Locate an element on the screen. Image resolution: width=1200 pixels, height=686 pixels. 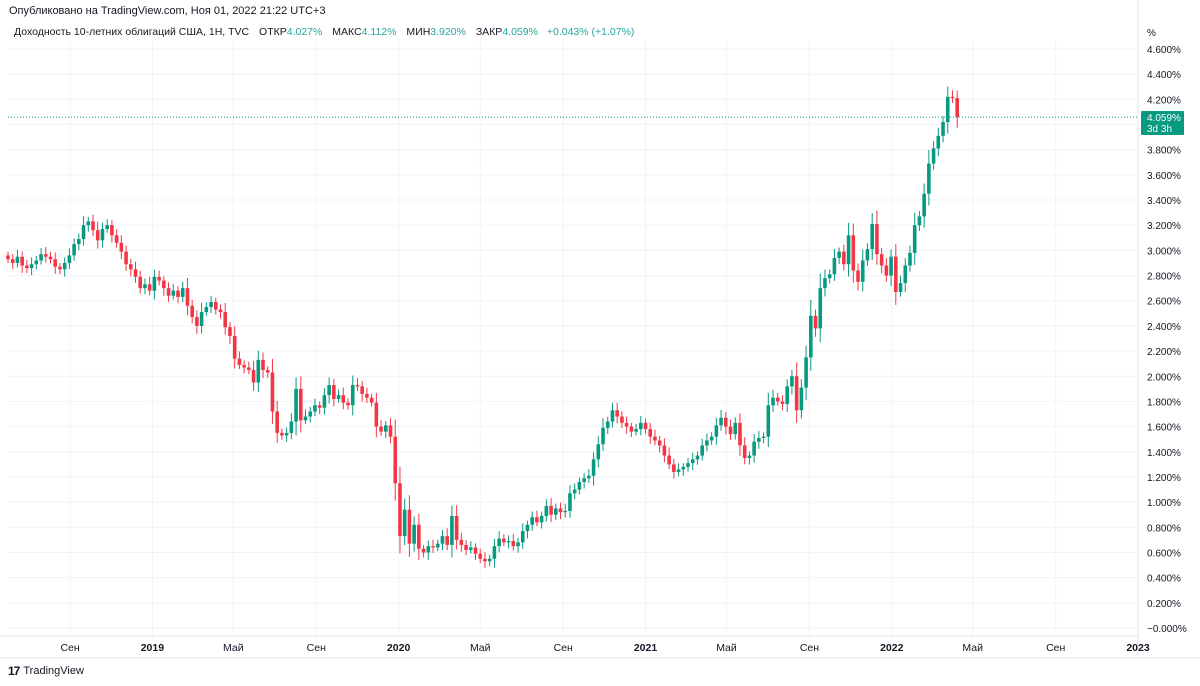
x-tick-label: 2020 is located at coordinates (399, 648).